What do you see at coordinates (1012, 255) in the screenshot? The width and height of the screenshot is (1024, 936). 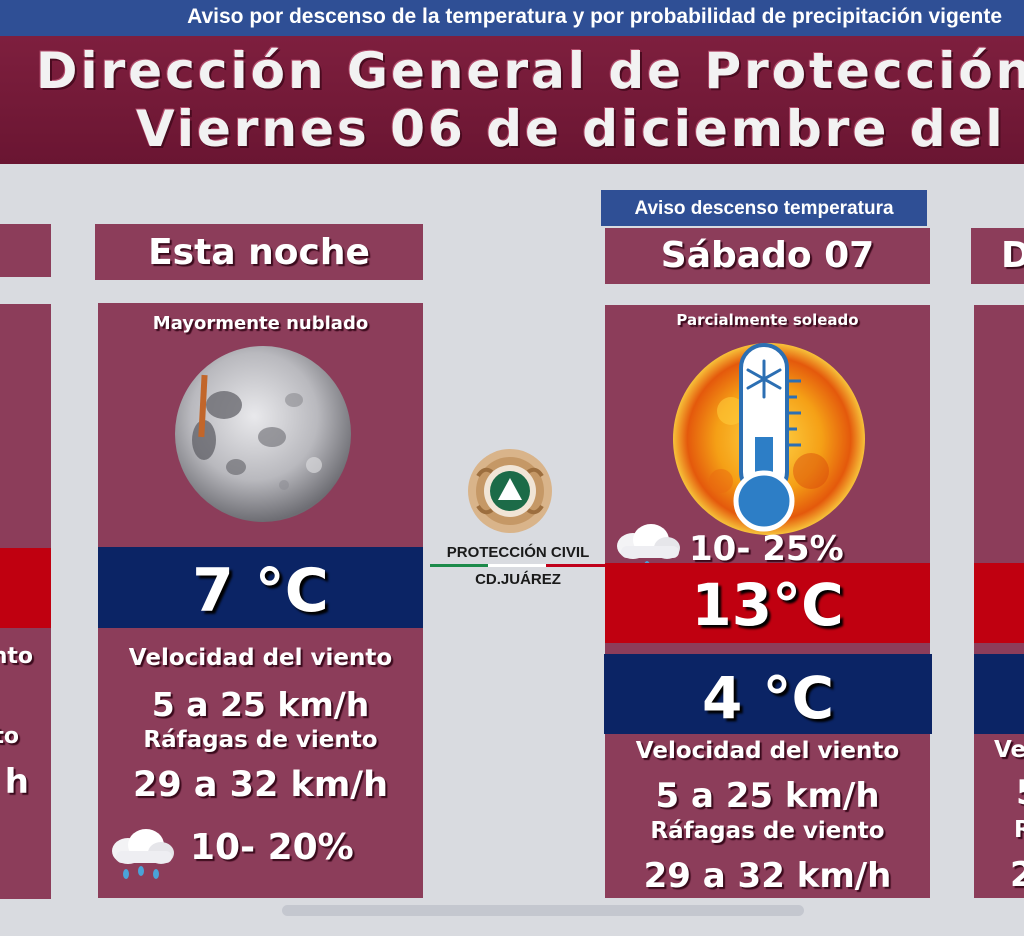 I see `right-day-title: D` at bounding box center [1012, 255].